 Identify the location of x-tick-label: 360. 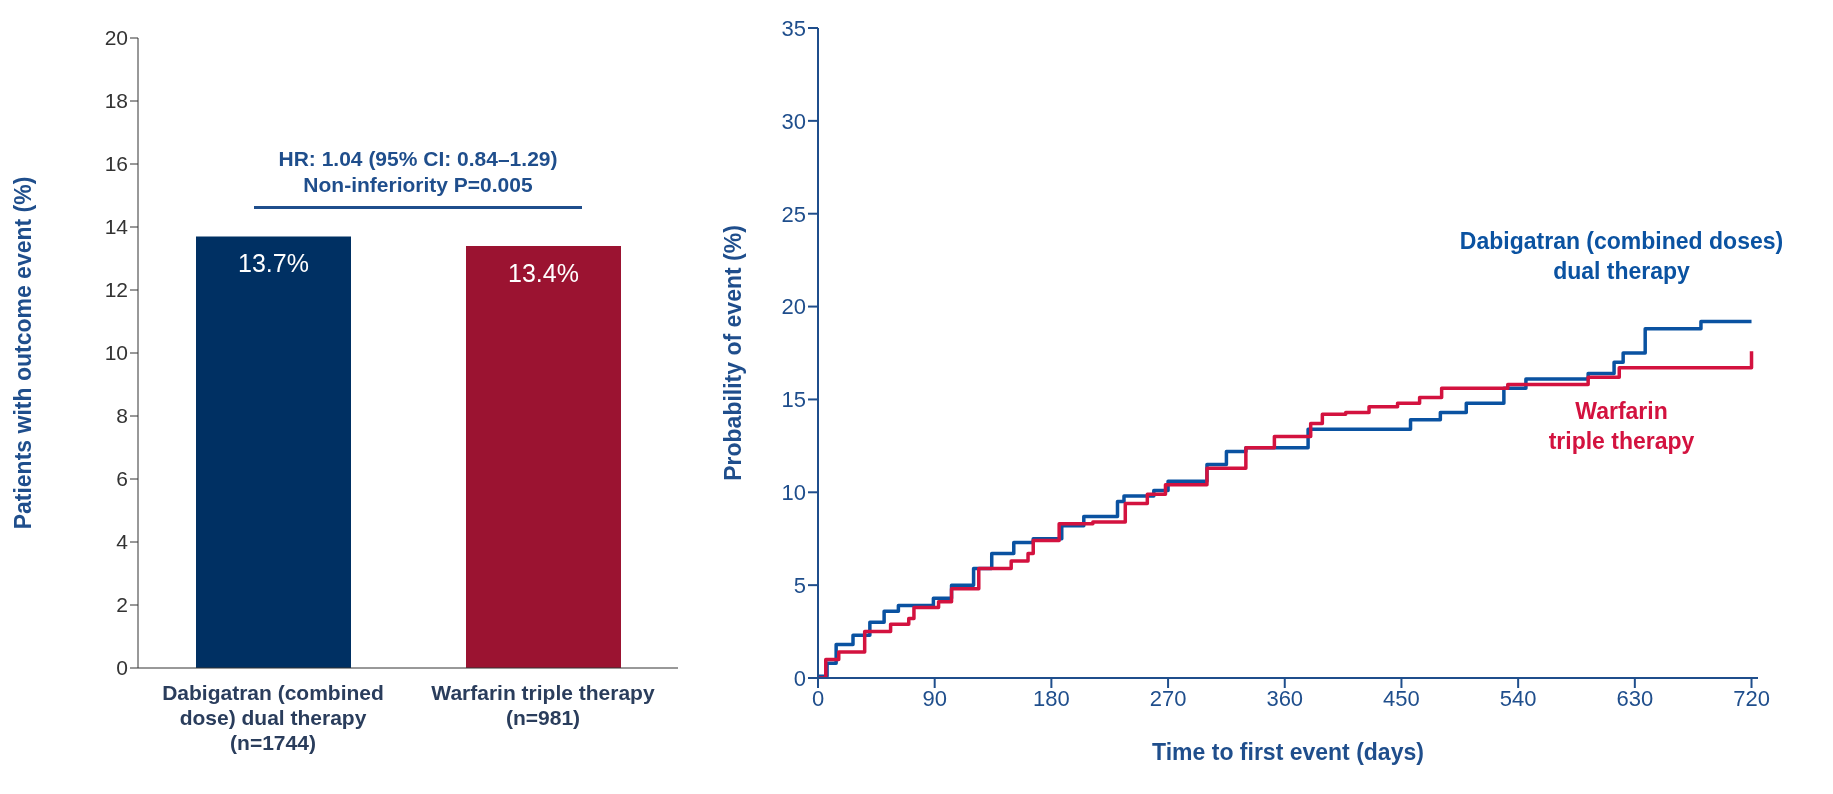
(1285, 698).